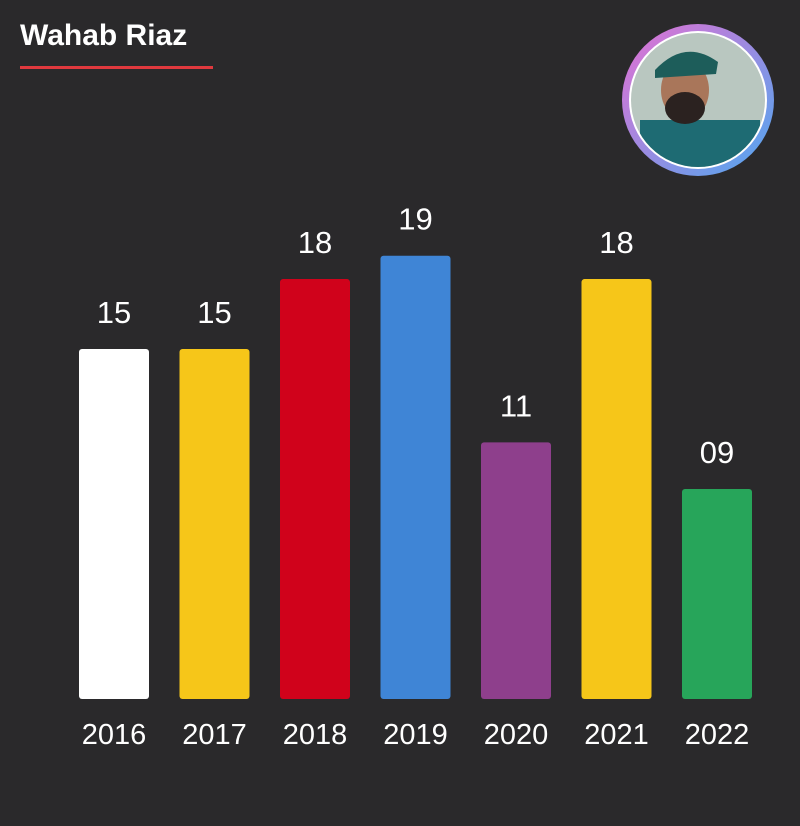 The height and width of the screenshot is (826, 800). I want to click on avatar, so click(698, 100).